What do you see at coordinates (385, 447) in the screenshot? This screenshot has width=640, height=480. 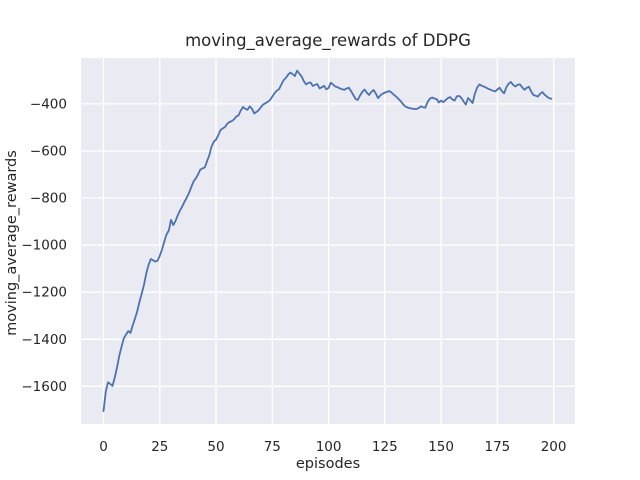 I see `svg-text: 125` at bounding box center [385, 447].